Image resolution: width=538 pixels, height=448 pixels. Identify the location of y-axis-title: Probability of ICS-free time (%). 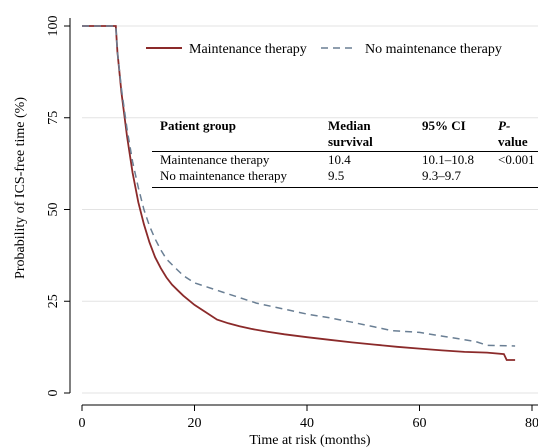
(20, 188).